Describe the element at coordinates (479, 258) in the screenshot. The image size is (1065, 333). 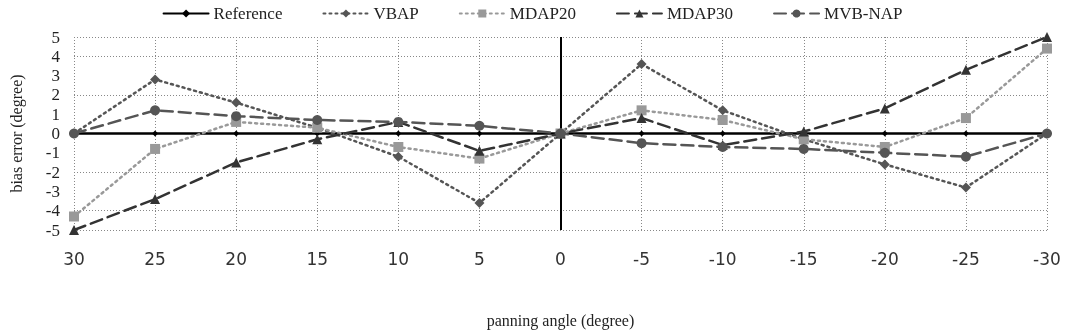
I see `x-tick-label: 5` at that location.